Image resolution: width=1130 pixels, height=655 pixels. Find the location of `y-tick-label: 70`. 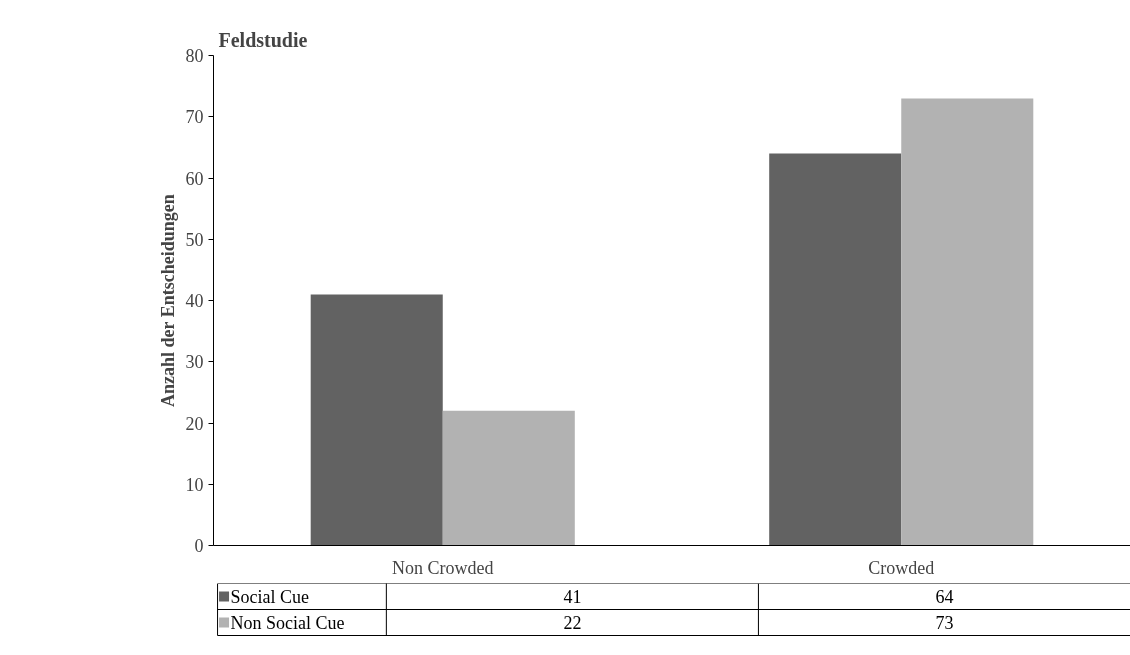

y-tick-label: 70 is located at coordinates (194, 117).